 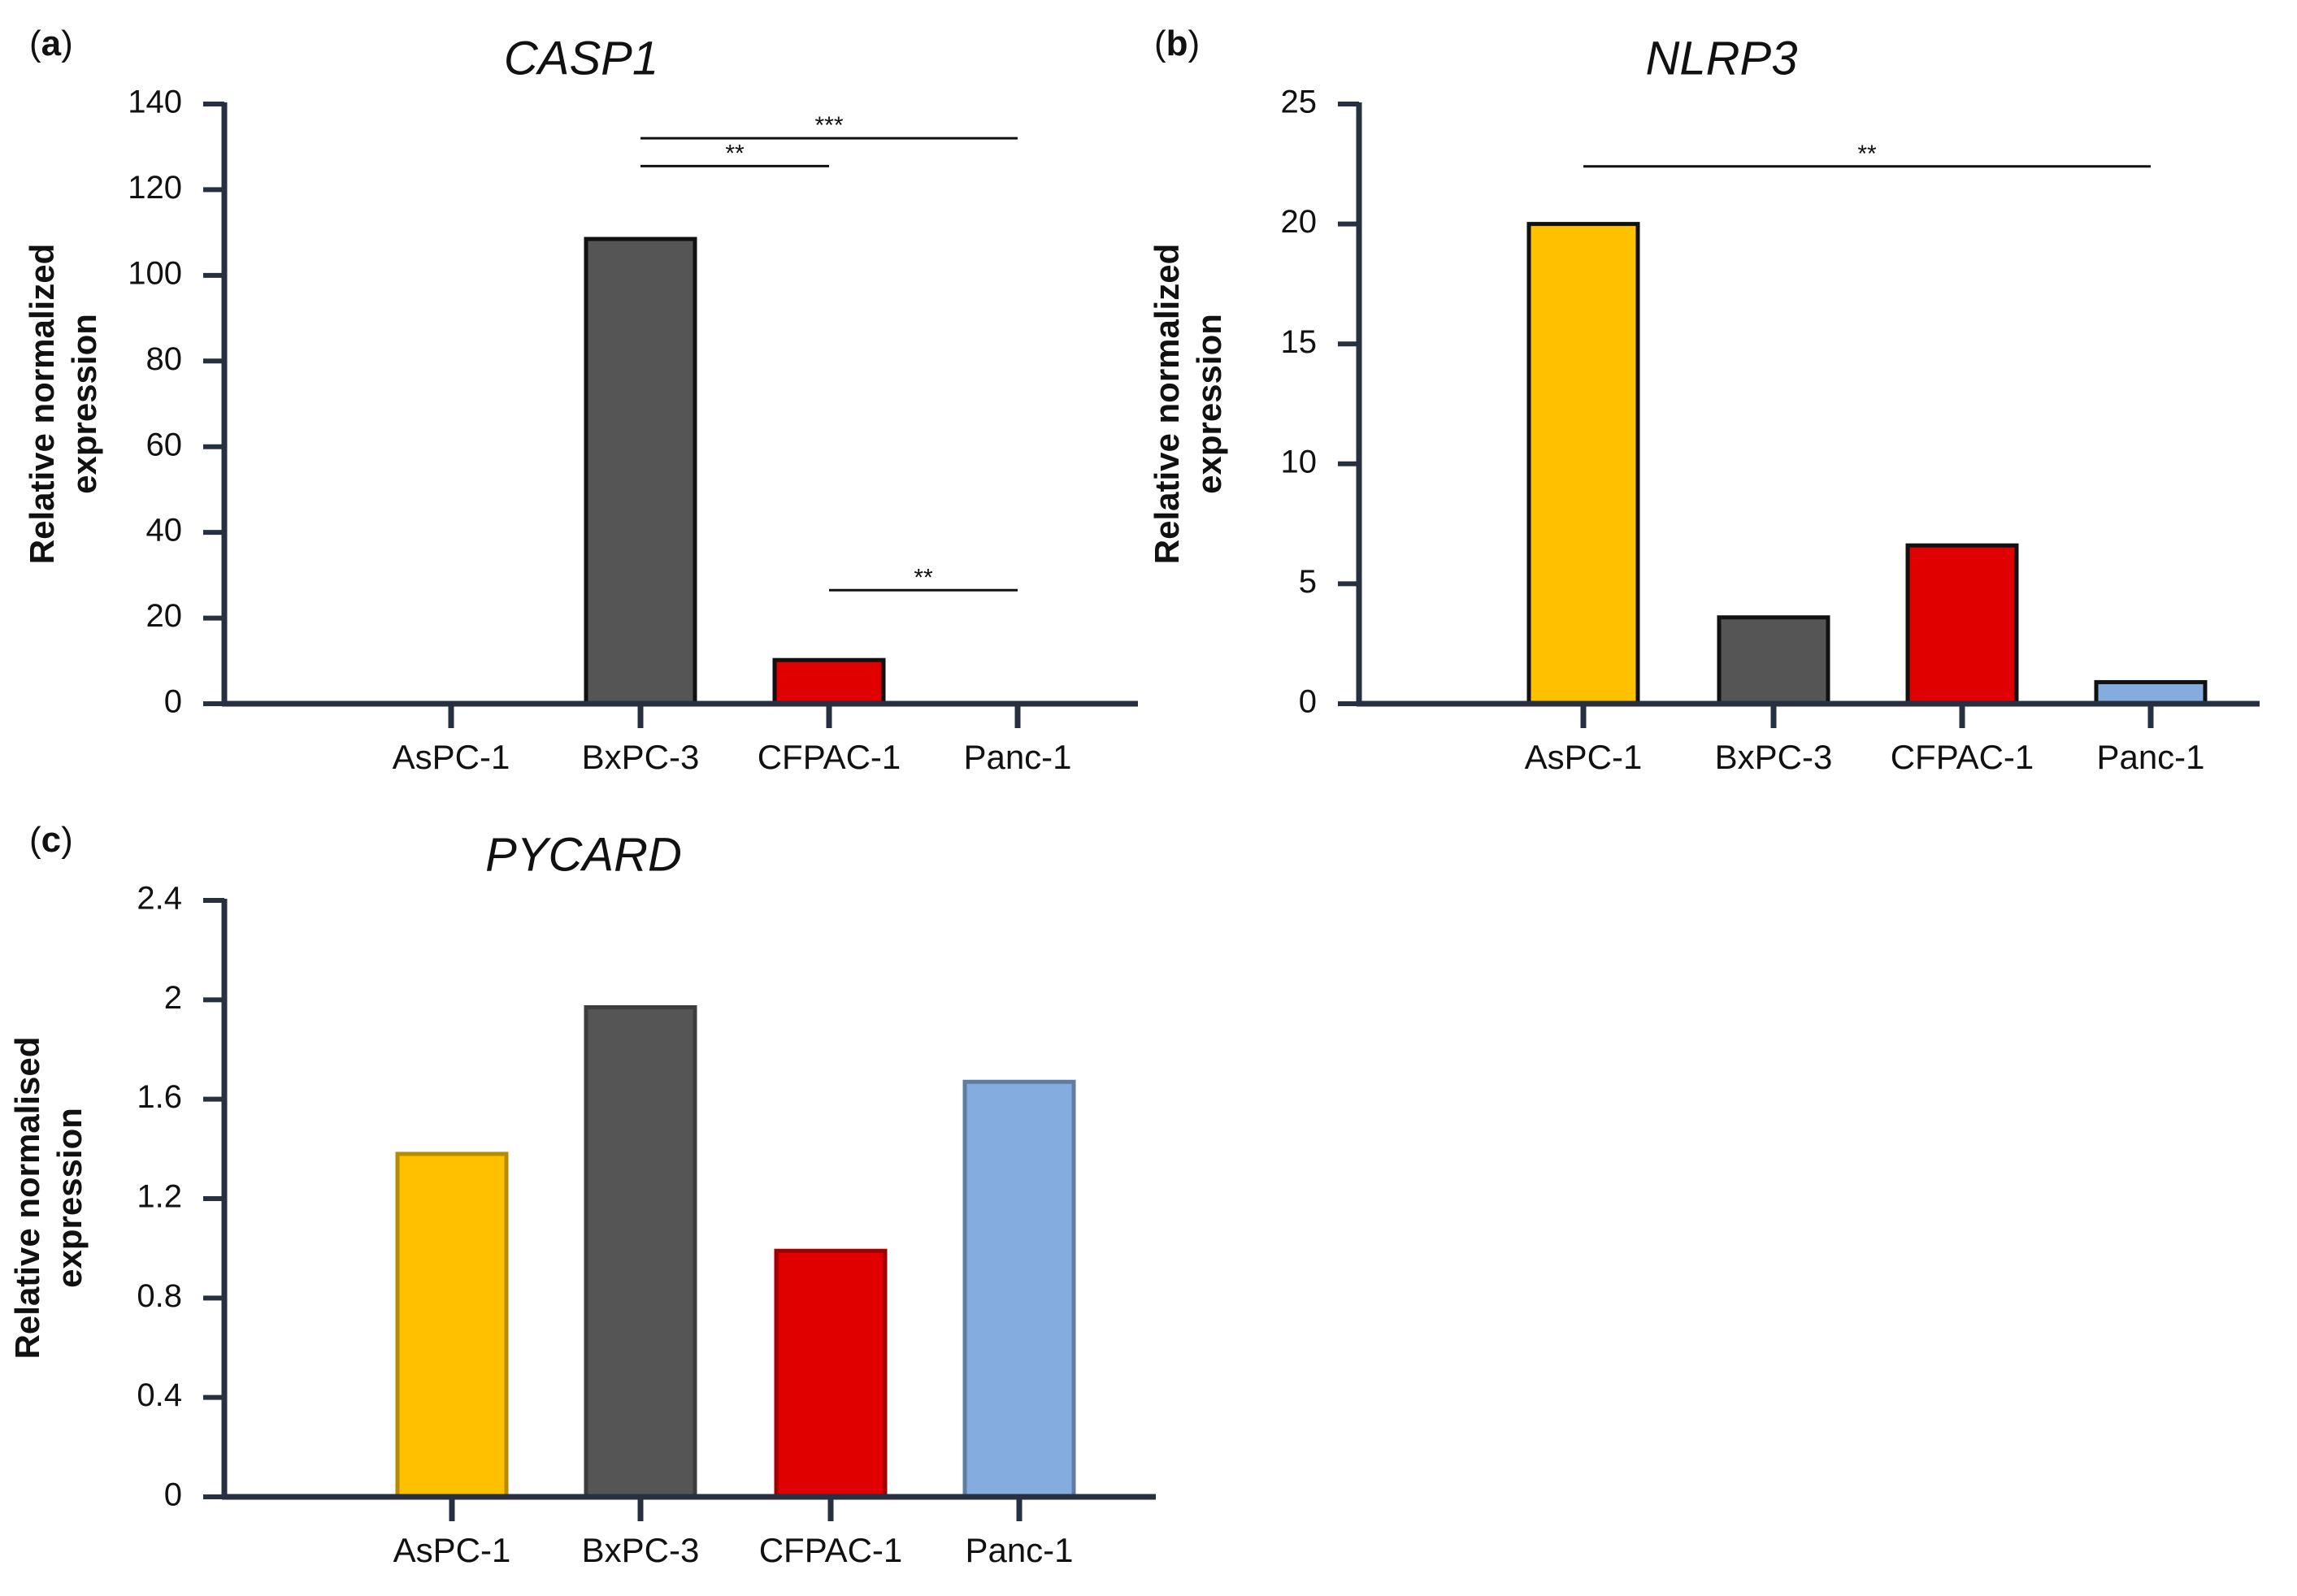 I want to click on y-tick-label: 100, so click(x=155, y=273).